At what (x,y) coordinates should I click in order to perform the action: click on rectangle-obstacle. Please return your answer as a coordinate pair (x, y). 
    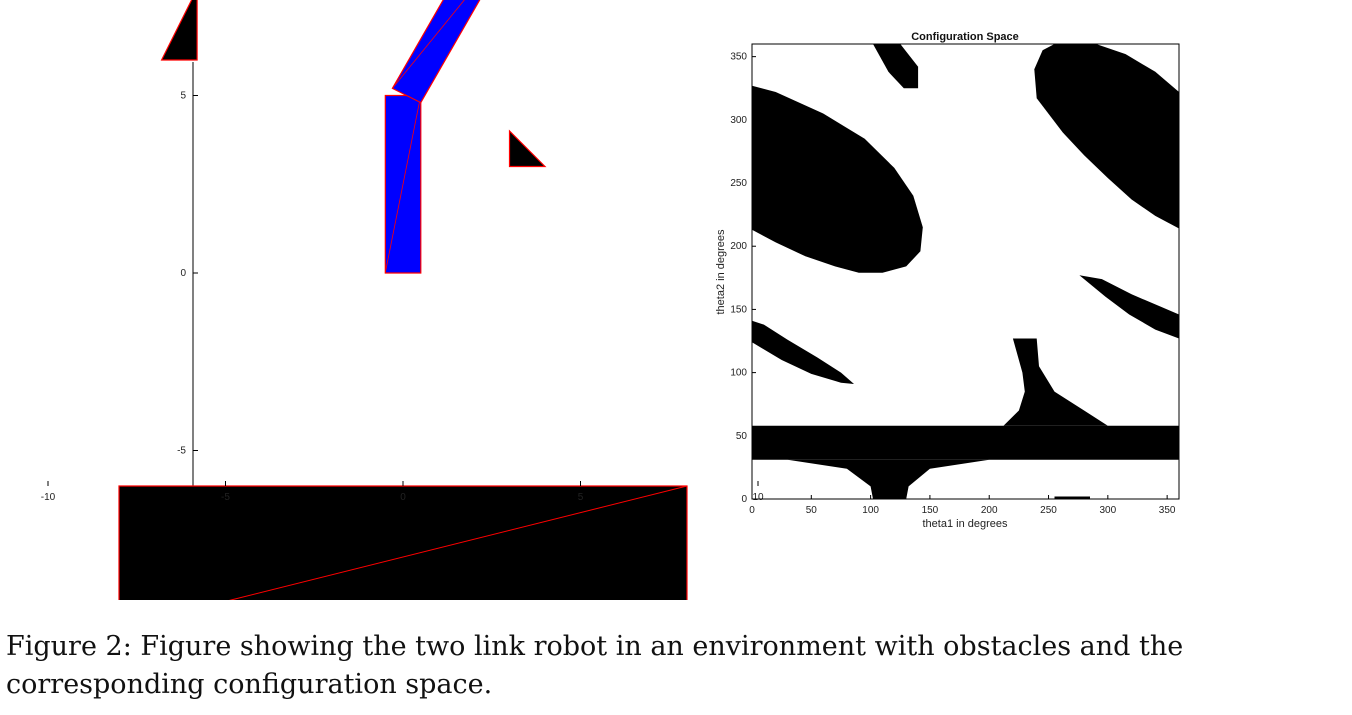
    Looking at the image, I should click on (403, 557).